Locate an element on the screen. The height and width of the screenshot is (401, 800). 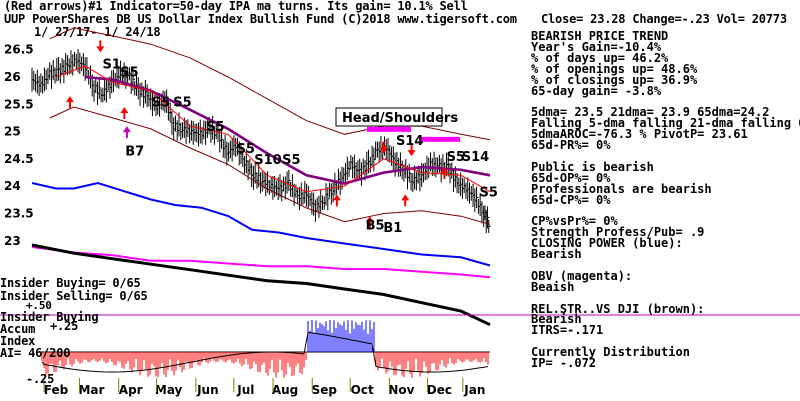
ai-ma-line is located at coordinates (265, 352).